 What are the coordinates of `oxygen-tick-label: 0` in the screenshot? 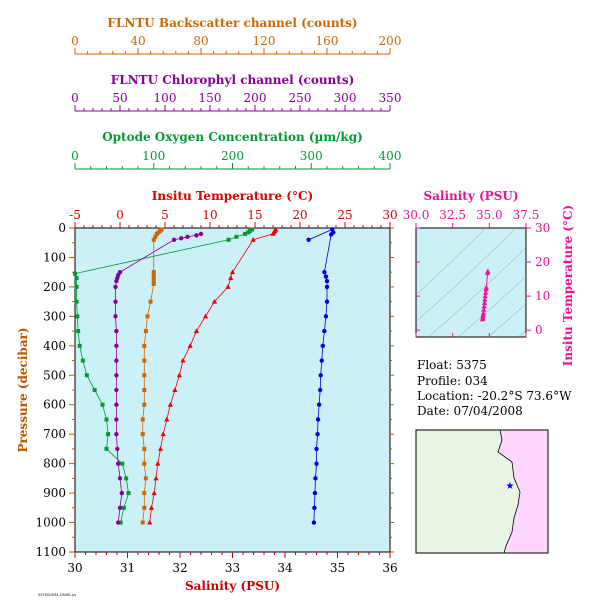 It's located at (75, 156).